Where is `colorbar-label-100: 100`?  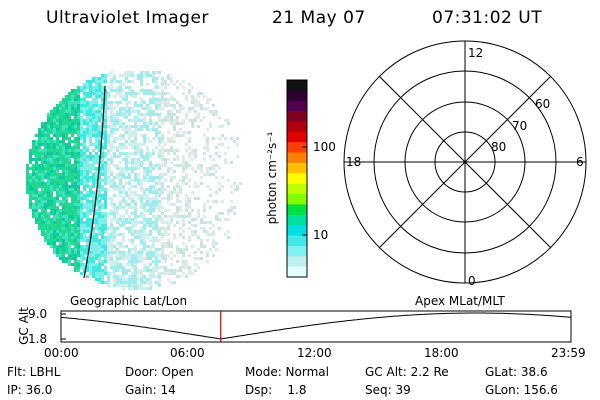 colorbar-label-100: 100 is located at coordinates (324, 147).